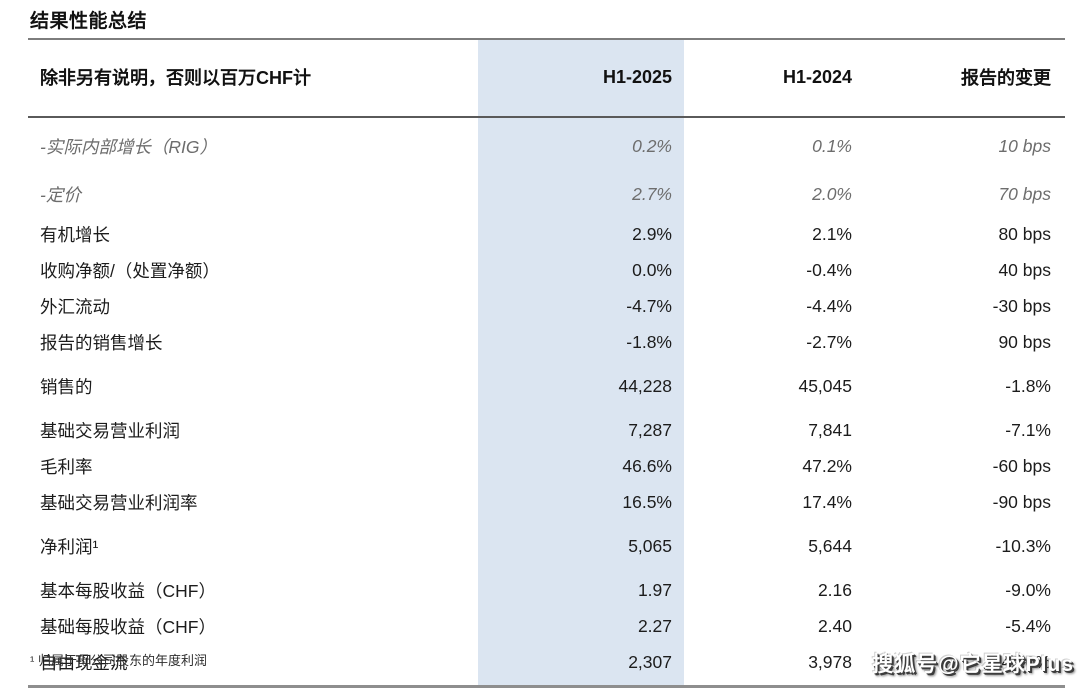 This screenshot has width=1080, height=689. I want to click on table-row: 基本每股收益（CHF） 1.97 2.16 -9.0%, so click(546, 587).